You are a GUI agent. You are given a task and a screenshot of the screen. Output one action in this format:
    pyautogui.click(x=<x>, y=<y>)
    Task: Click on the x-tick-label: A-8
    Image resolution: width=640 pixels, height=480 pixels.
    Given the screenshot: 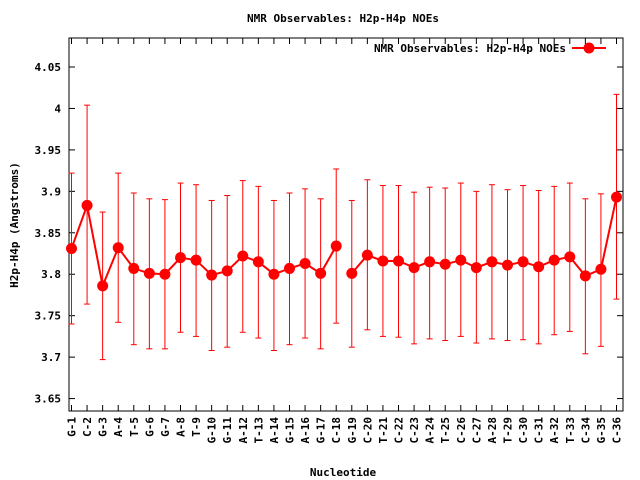 What is the action you would take?
    pyautogui.click(x=181, y=427)
    